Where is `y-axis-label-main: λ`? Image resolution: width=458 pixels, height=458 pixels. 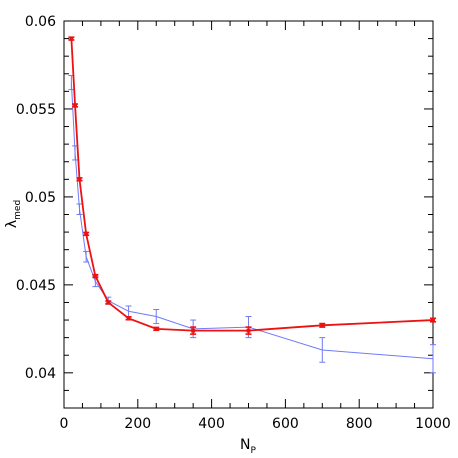
y-axis-label-main: λ is located at coordinates (12, 224).